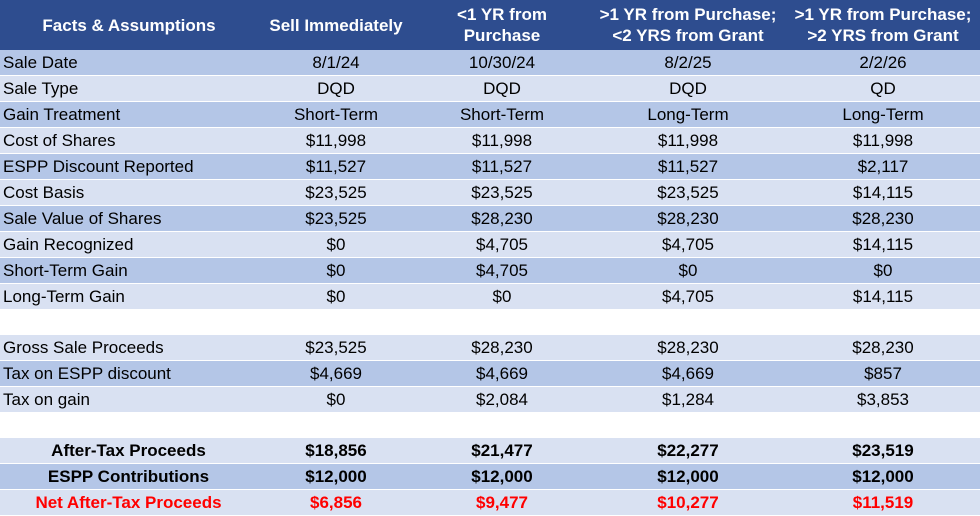  I want to click on cell: $10,277, so click(688, 502).